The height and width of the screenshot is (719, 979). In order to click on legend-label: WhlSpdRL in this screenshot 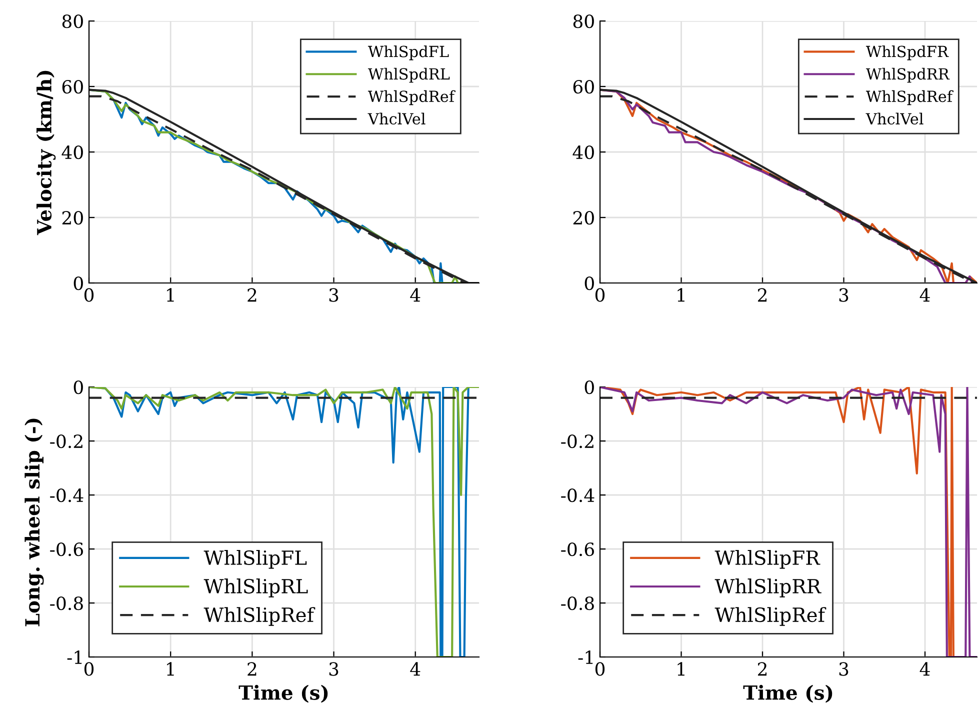, I will do `click(409, 75)`.